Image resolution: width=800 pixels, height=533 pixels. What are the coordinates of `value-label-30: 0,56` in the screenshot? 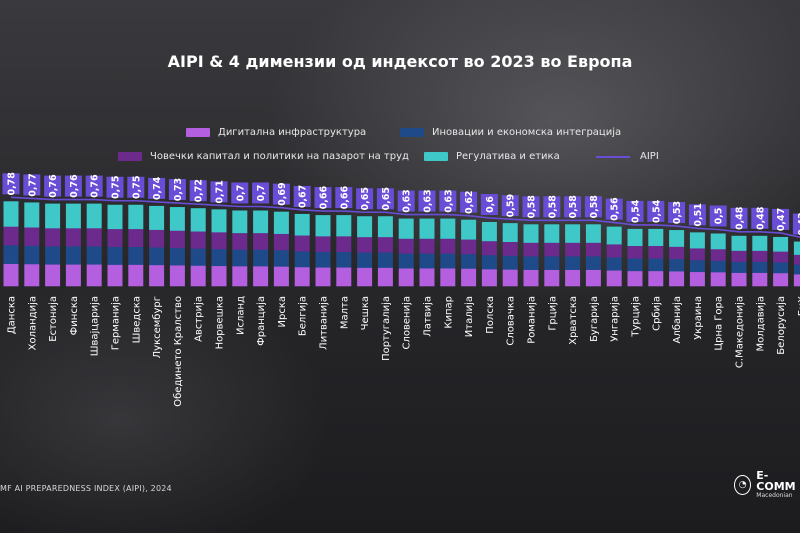 It's located at (615, 209).